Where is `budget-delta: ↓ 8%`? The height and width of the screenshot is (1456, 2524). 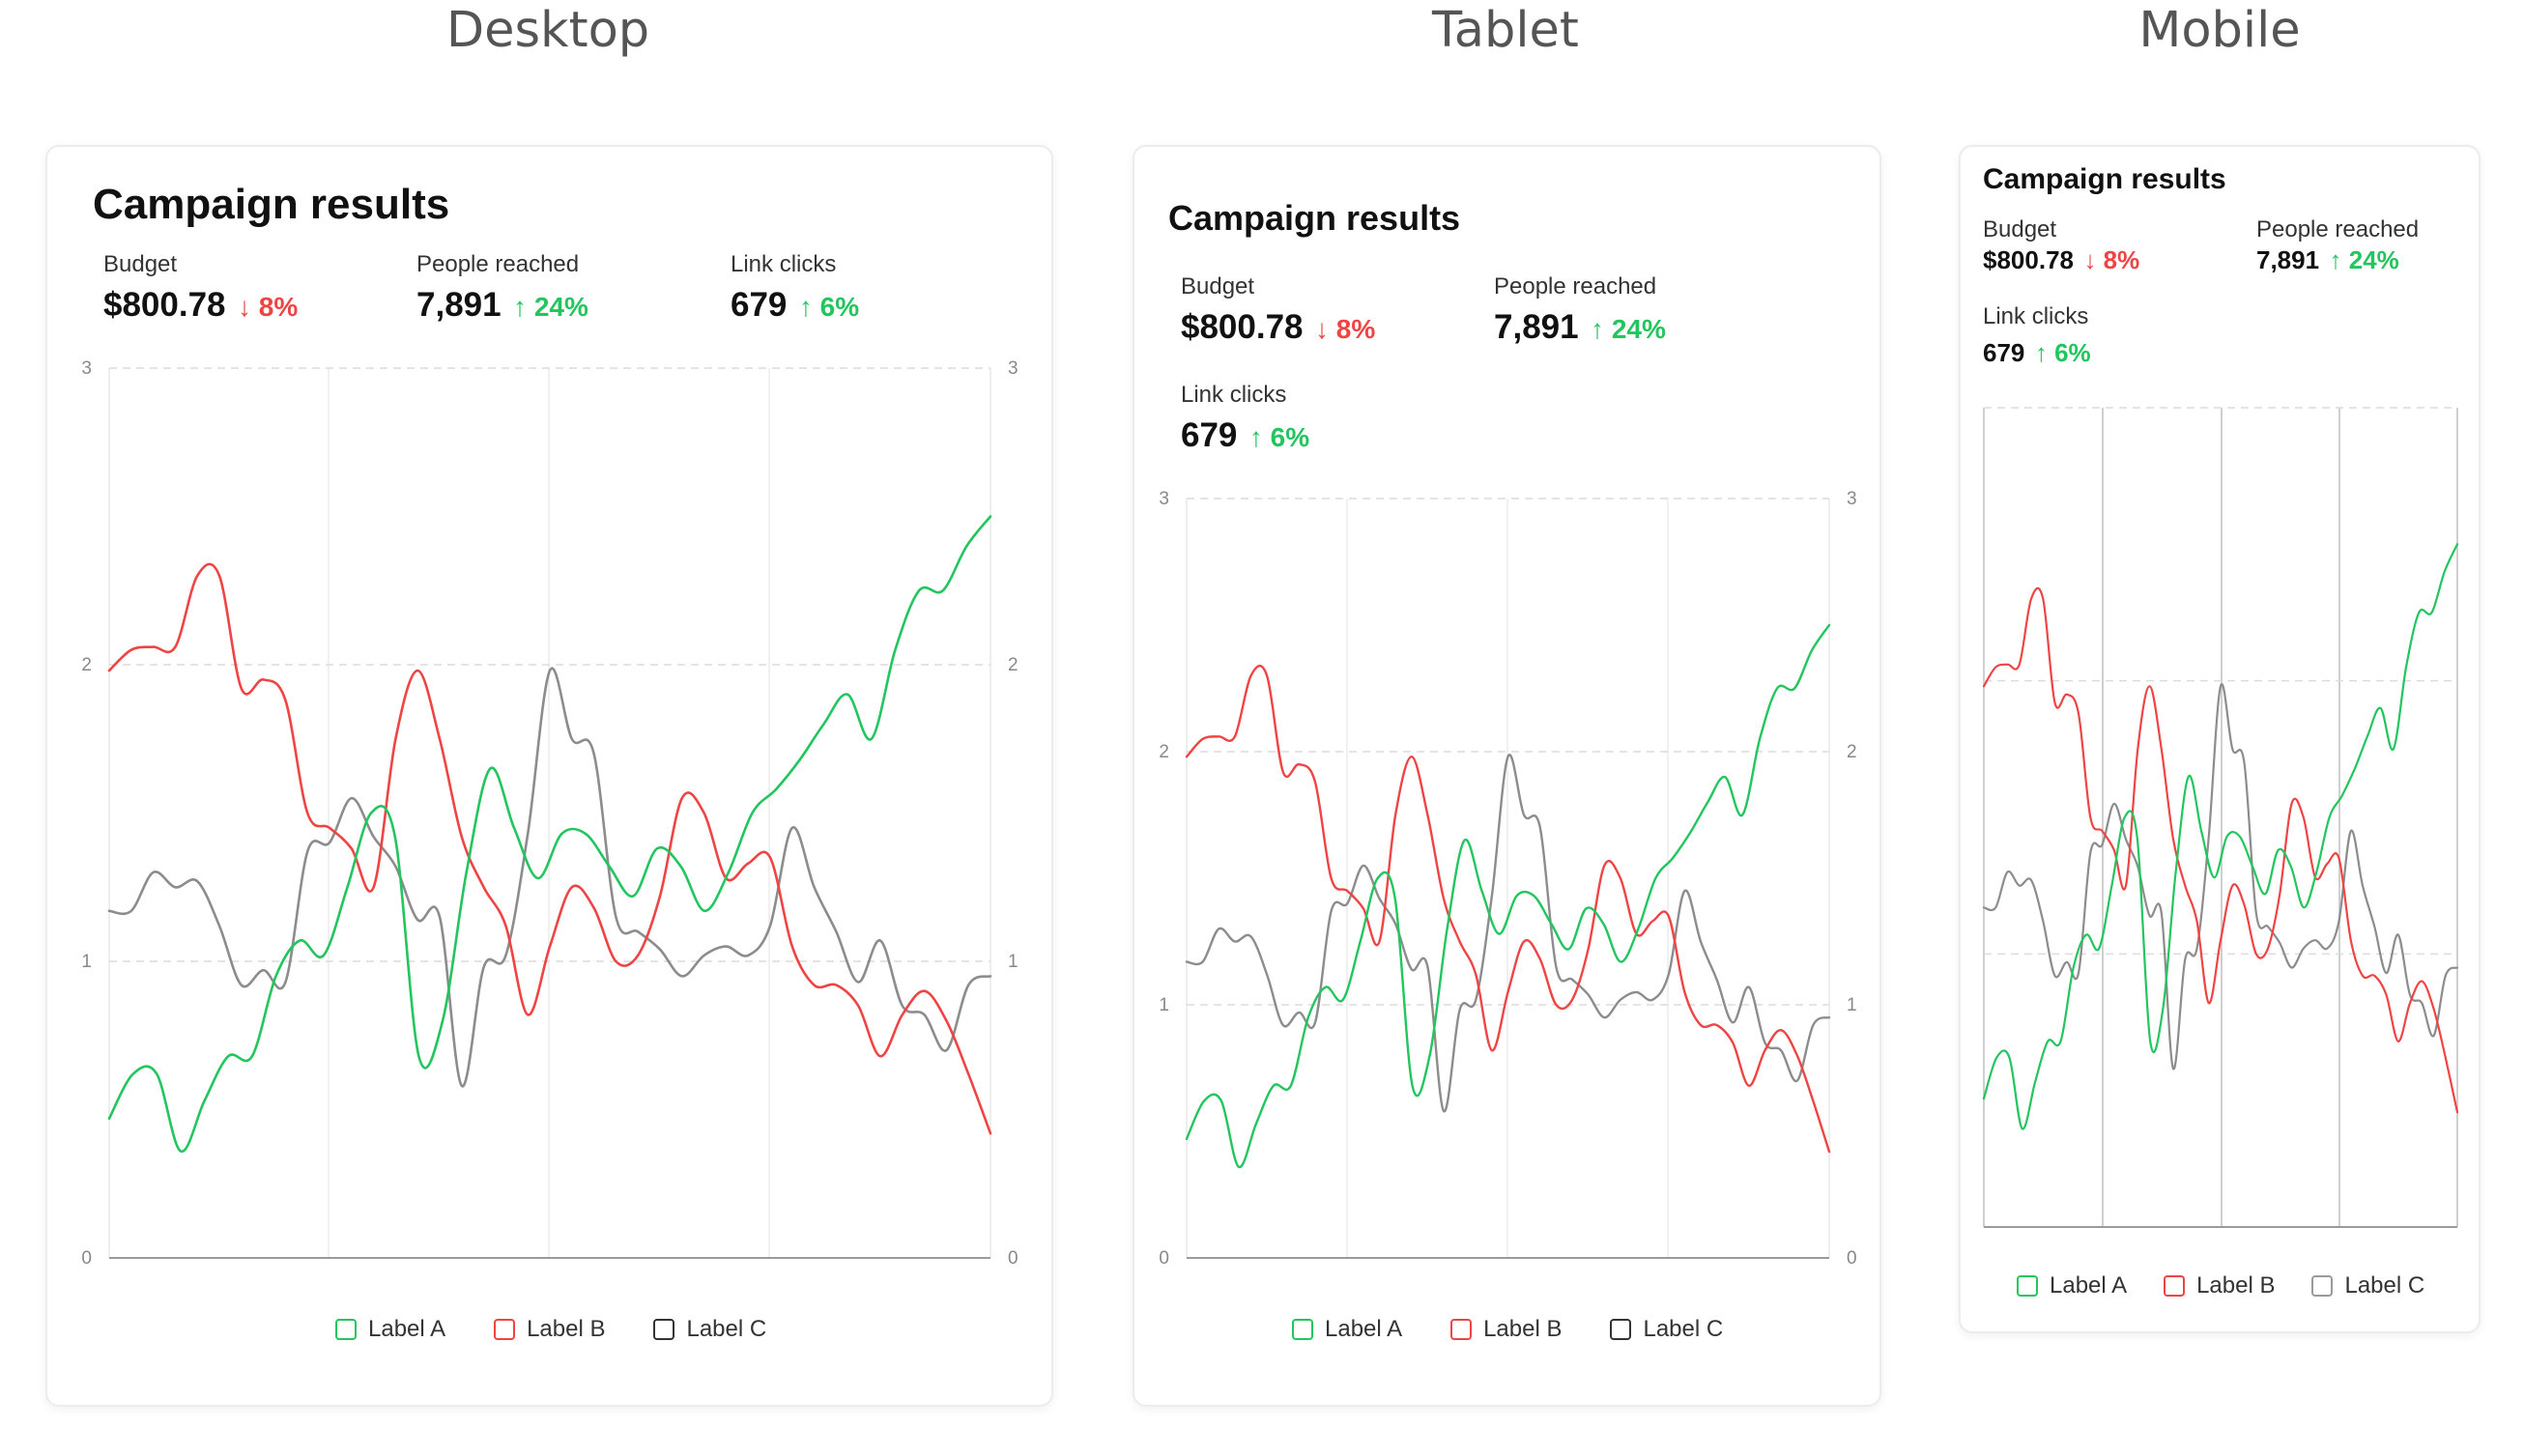 budget-delta: ↓ 8% is located at coordinates (268, 307).